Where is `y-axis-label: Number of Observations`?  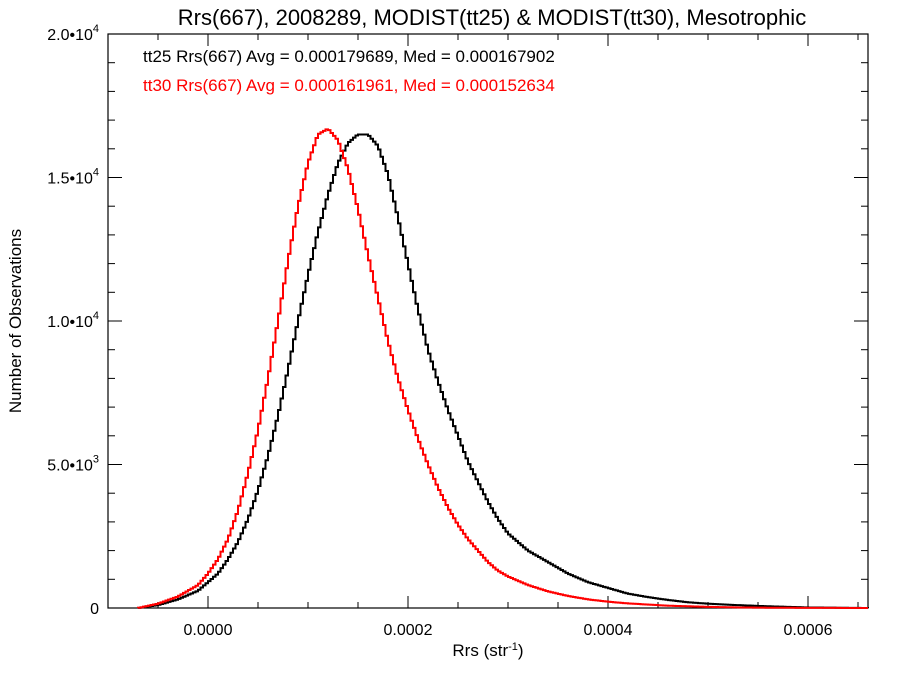
y-axis-label: Number of Observations is located at coordinates (15, 321).